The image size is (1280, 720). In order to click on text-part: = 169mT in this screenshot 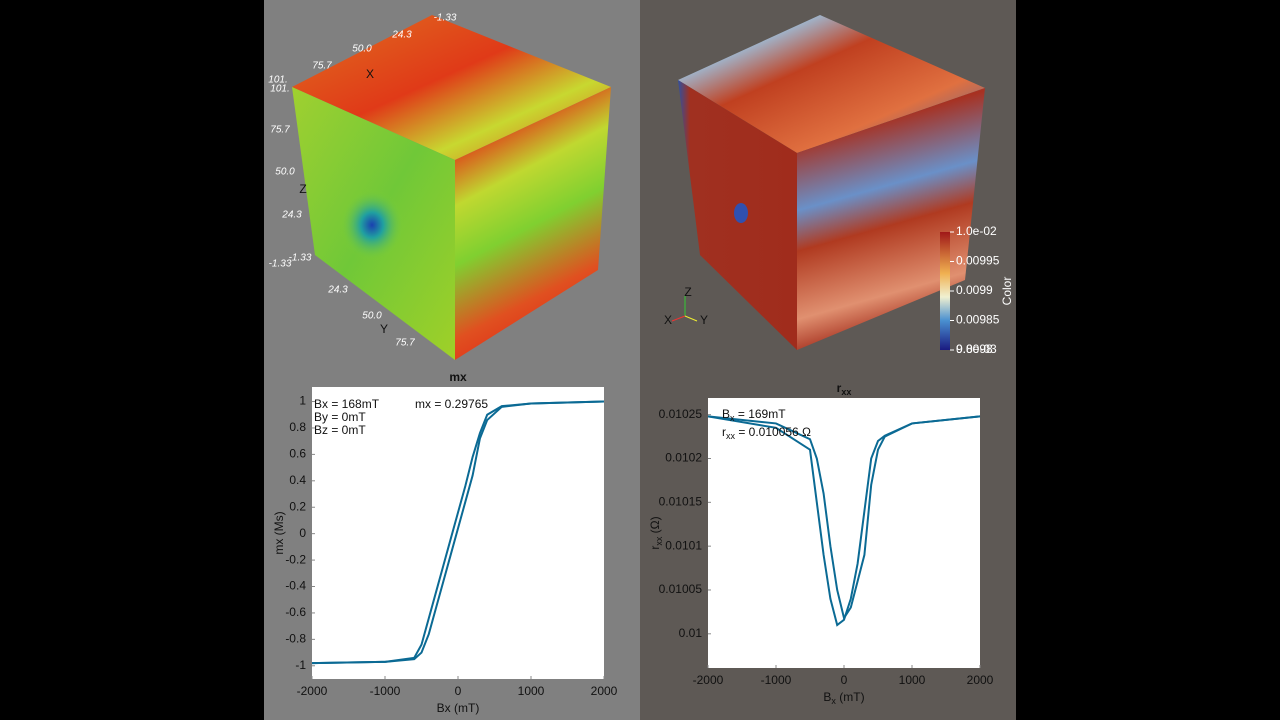, I will do `click(761, 414)`.